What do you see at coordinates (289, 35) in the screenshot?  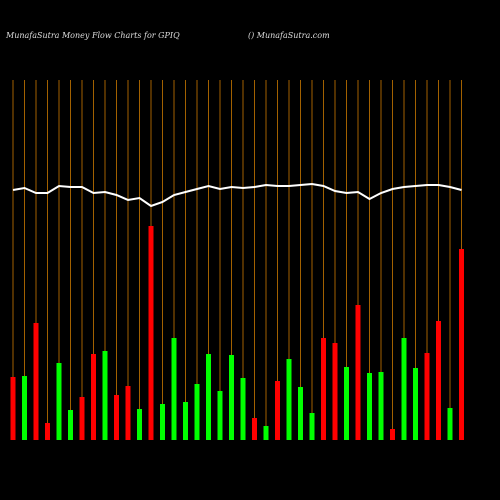 I see `chart-subtitle: () MunafaSutra.com` at bounding box center [289, 35].